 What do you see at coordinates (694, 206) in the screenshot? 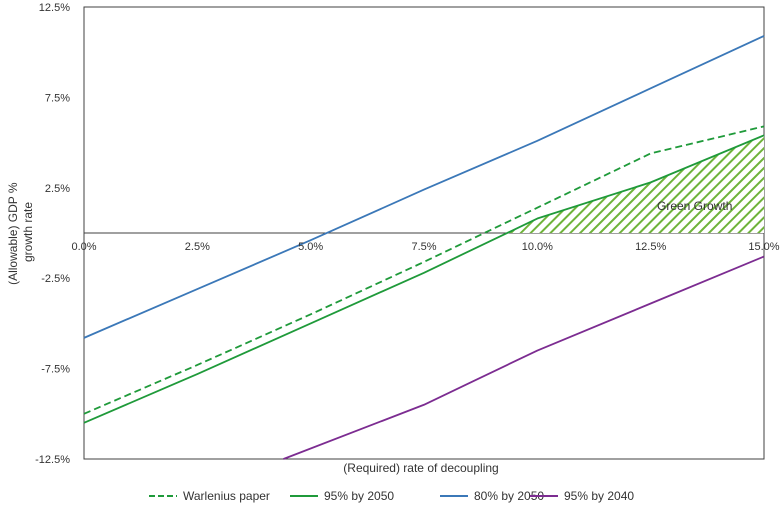
I see `green-growth-label: Green Growth` at bounding box center [694, 206].